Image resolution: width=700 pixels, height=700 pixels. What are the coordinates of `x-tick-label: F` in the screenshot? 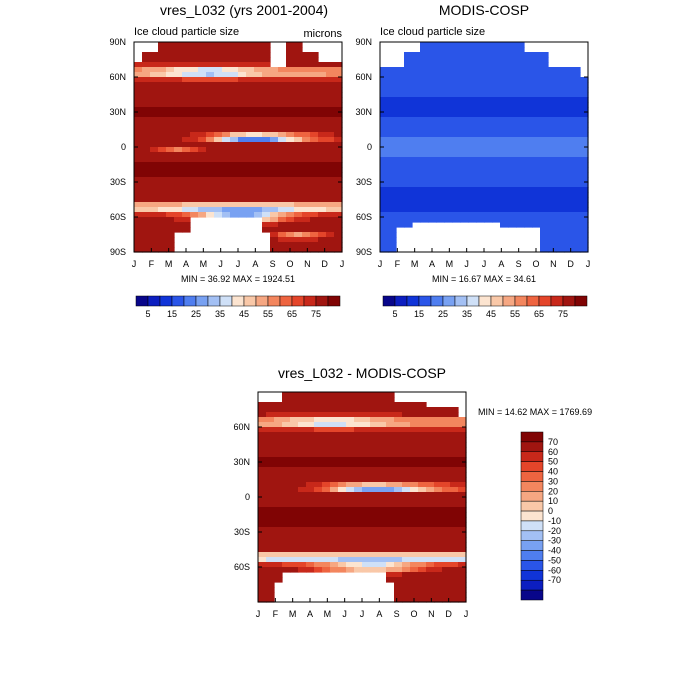 It's located at (398, 264).